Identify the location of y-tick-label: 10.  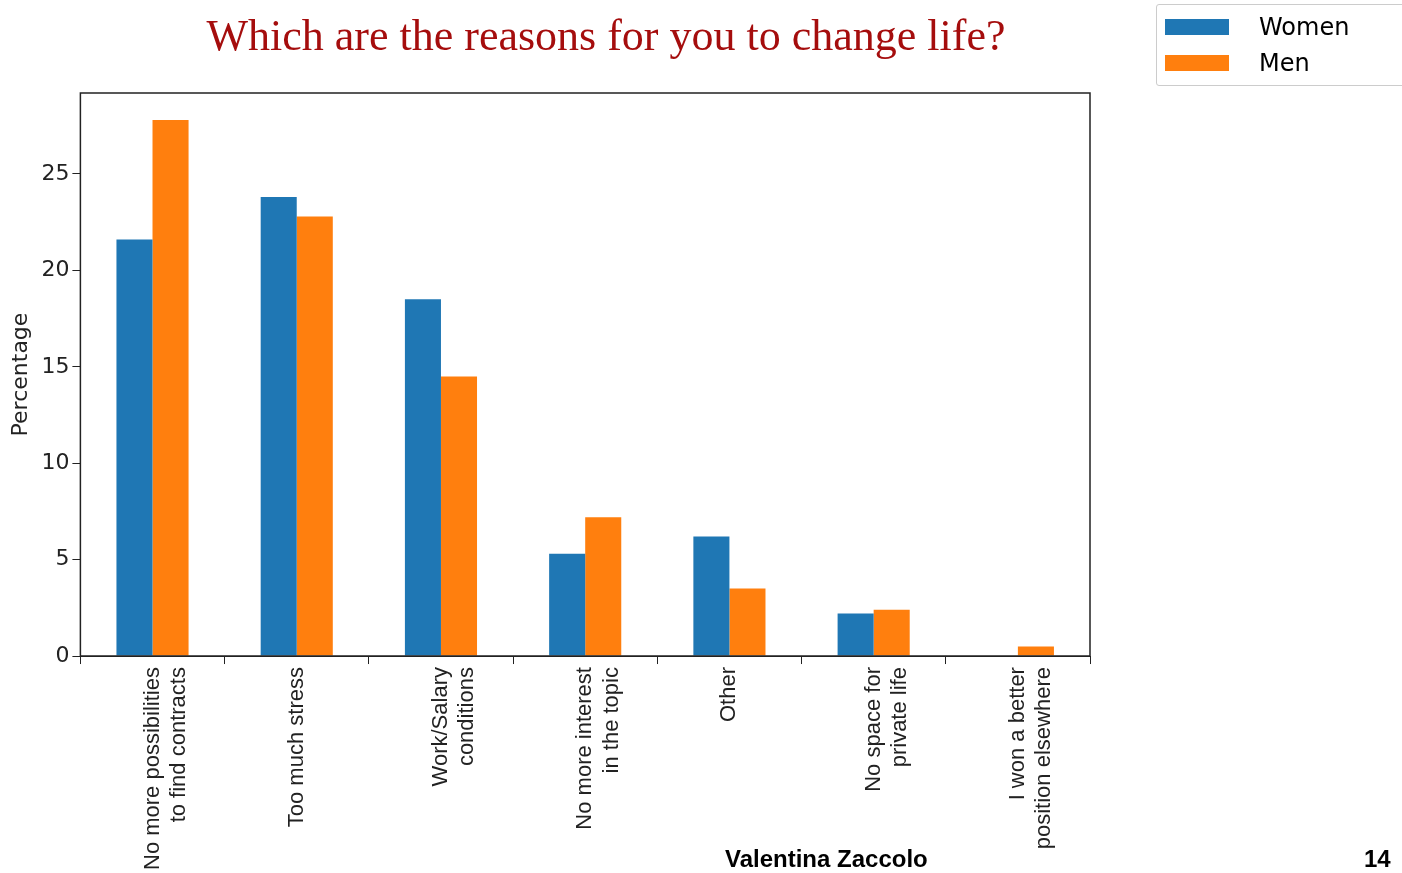
(55, 461).